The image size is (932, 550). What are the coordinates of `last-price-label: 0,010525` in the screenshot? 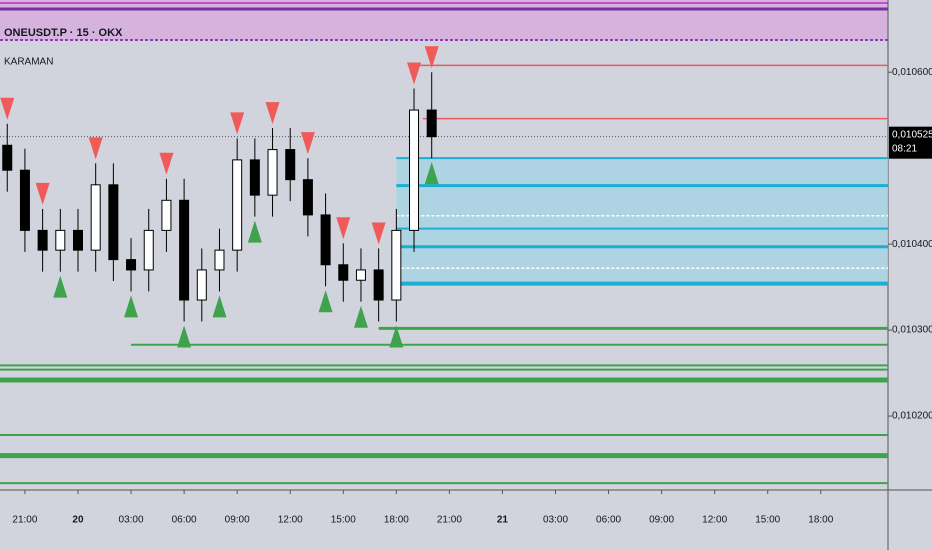 It's located at (912, 134).